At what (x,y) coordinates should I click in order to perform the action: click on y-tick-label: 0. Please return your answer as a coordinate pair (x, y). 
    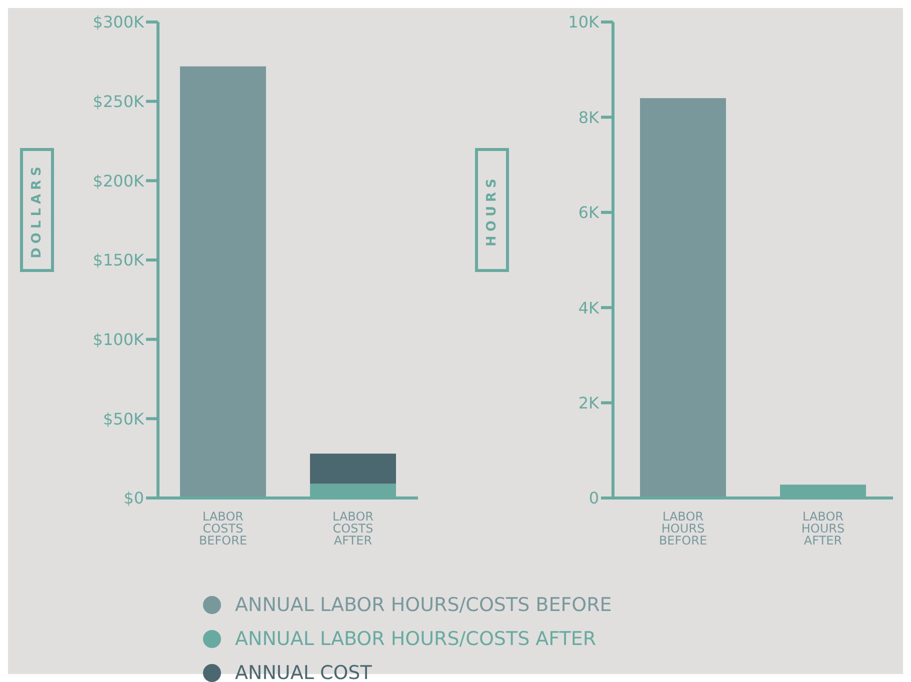
    Looking at the image, I should click on (593, 498).